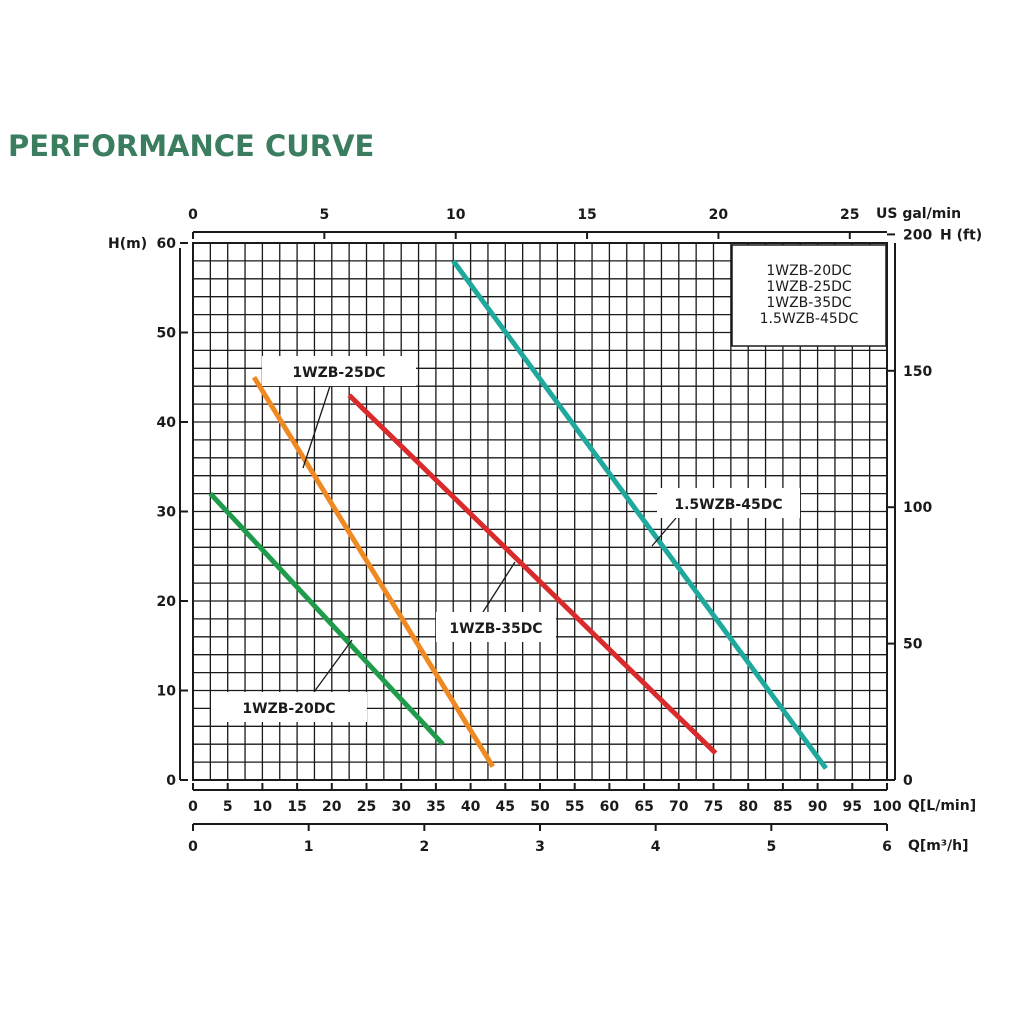 This screenshot has width=1009, height=1009. Describe the element at coordinates (887, 847) in the screenshot. I see `x-bottom2-tick-label: 6` at that location.